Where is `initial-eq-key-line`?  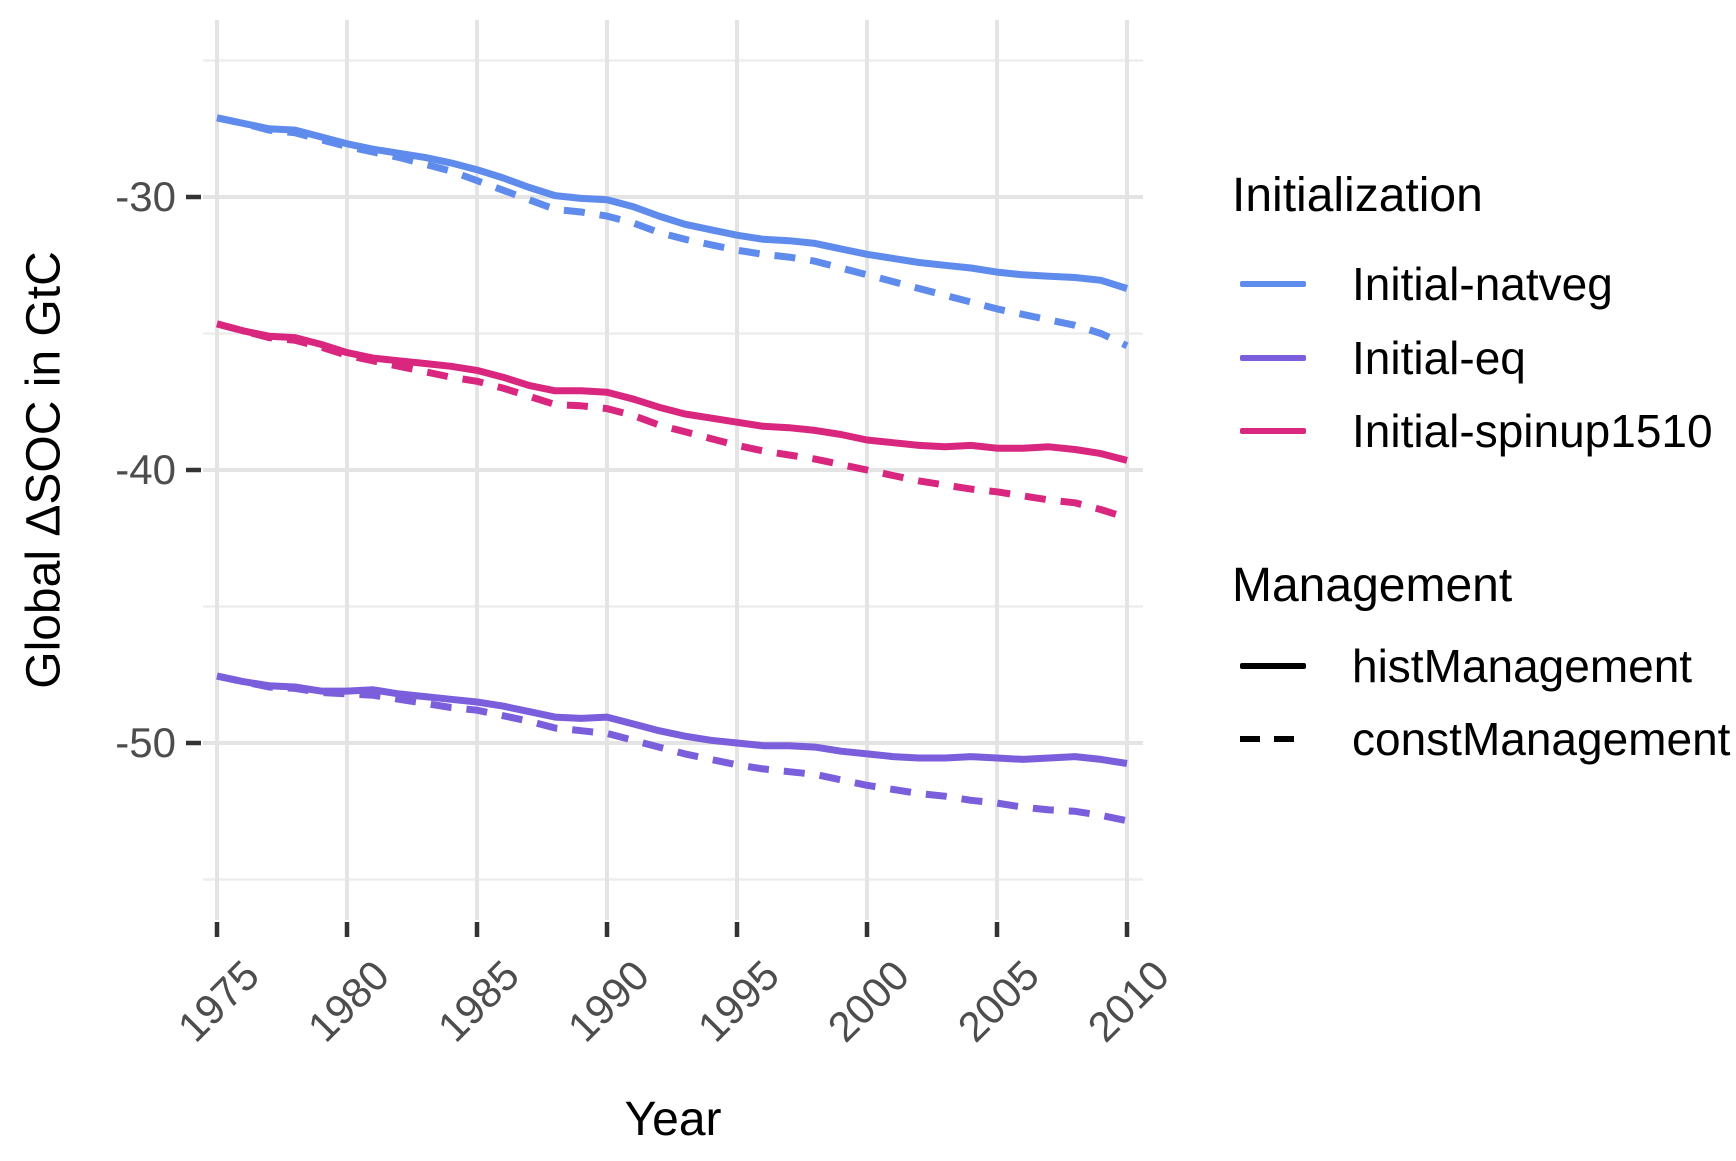 initial-eq-key-line is located at coordinates (1273, 358).